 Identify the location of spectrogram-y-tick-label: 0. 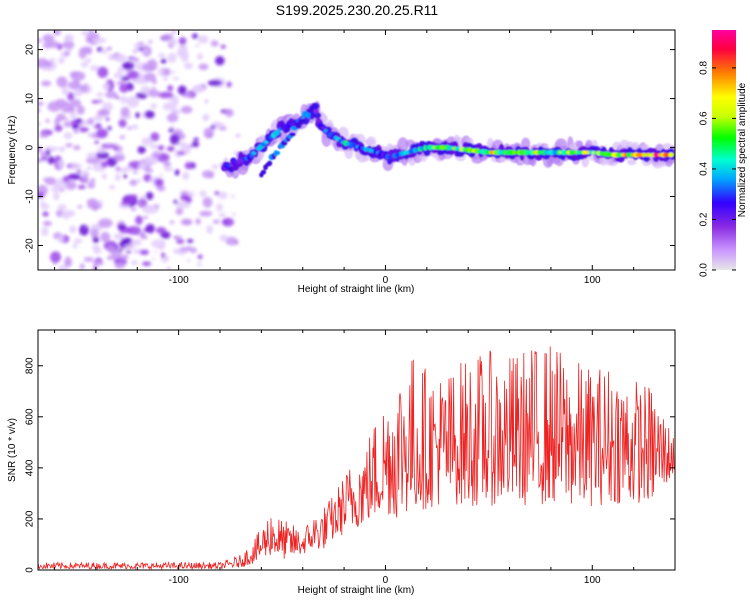
(30, 147).